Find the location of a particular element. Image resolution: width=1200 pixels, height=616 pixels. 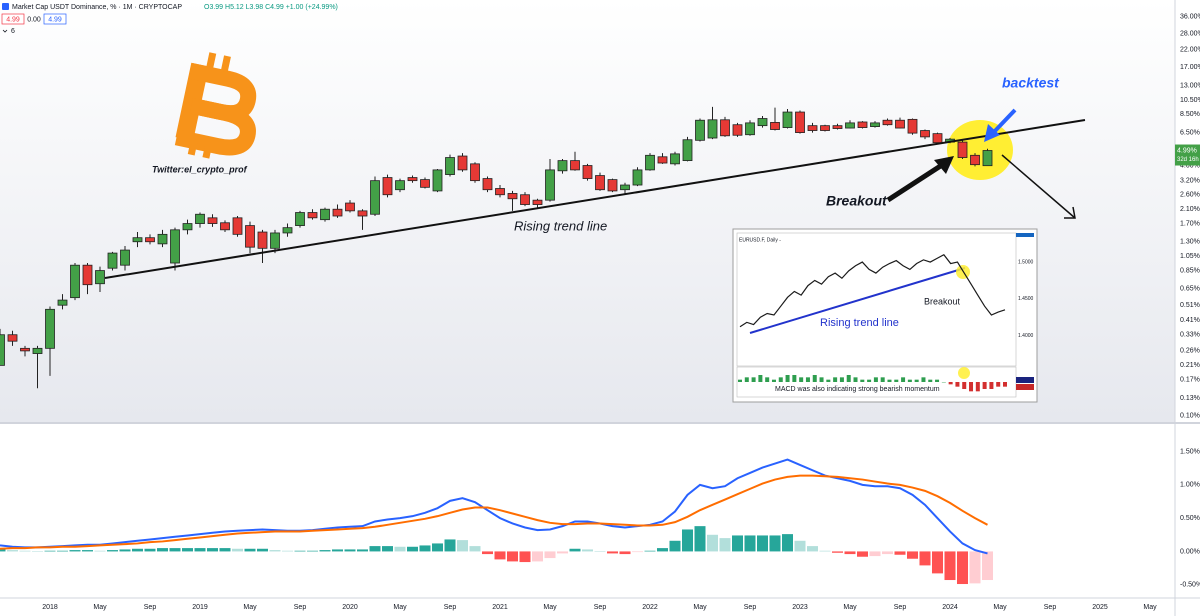

x-tick-label: Sep is located at coordinates (450, 607).